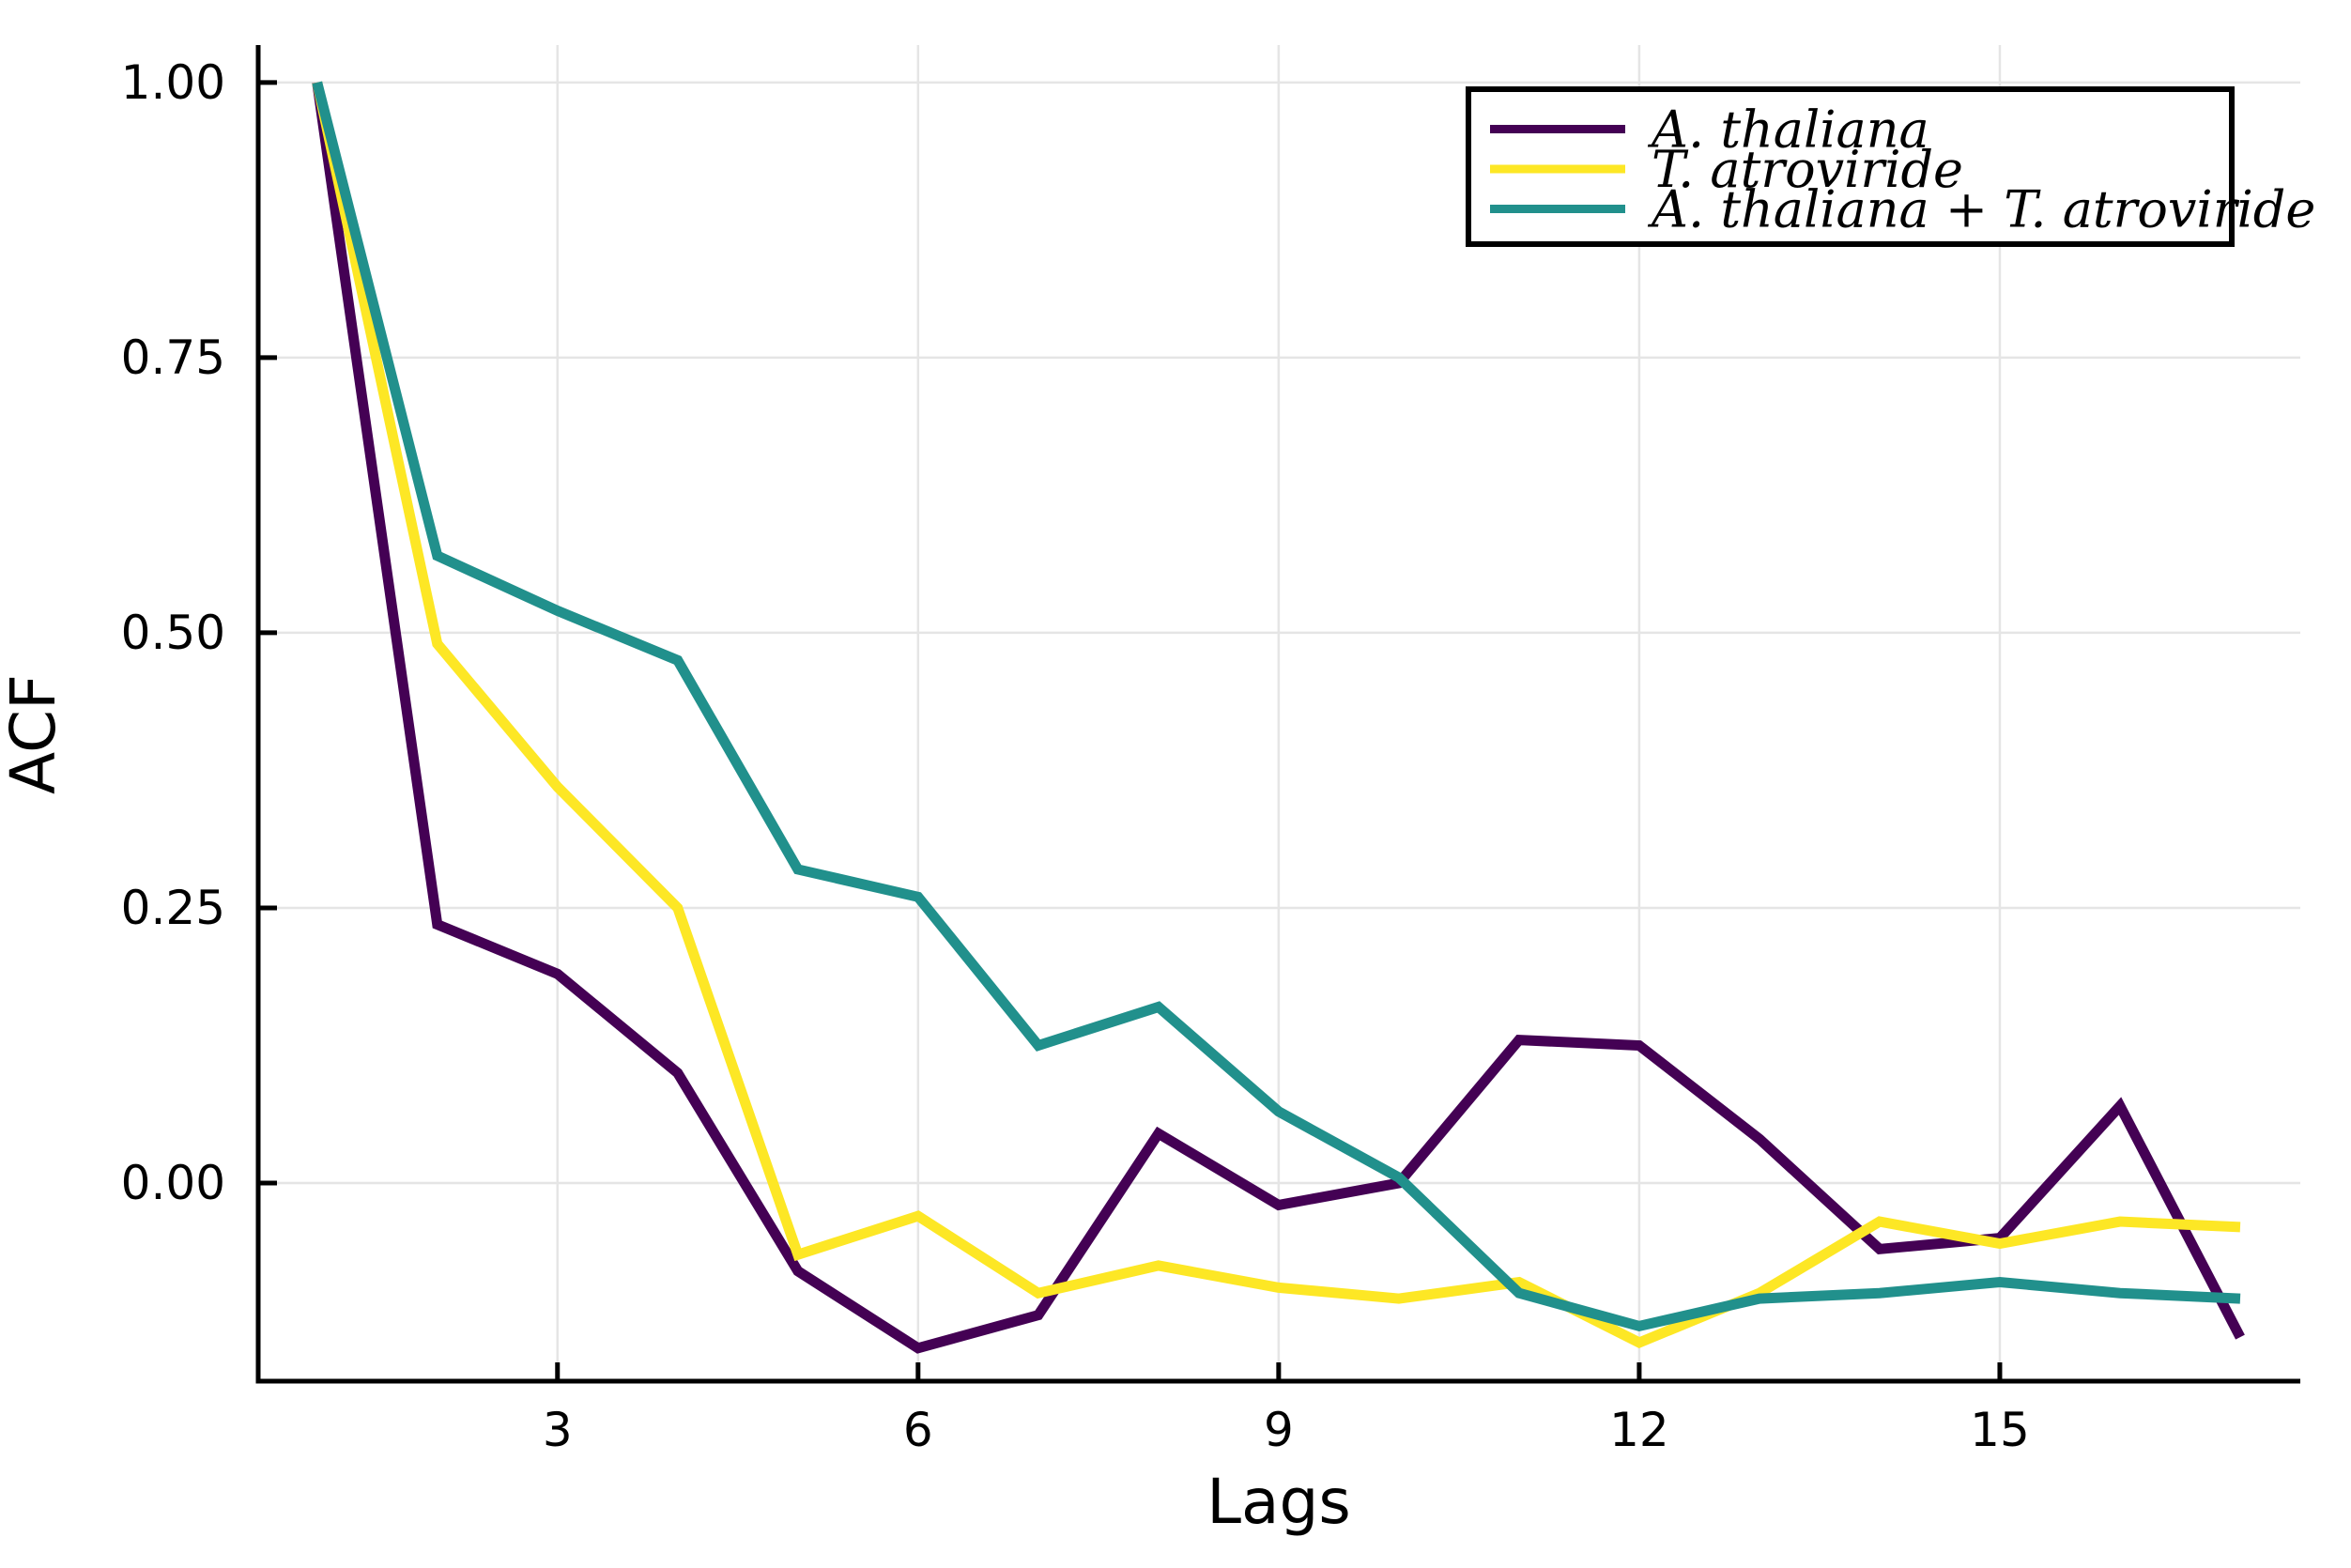 Image resolution: width=2351 pixels, height=1568 pixels. What do you see at coordinates (173, 358) in the screenshot?
I see `y-tick-label: 0.75` at bounding box center [173, 358].